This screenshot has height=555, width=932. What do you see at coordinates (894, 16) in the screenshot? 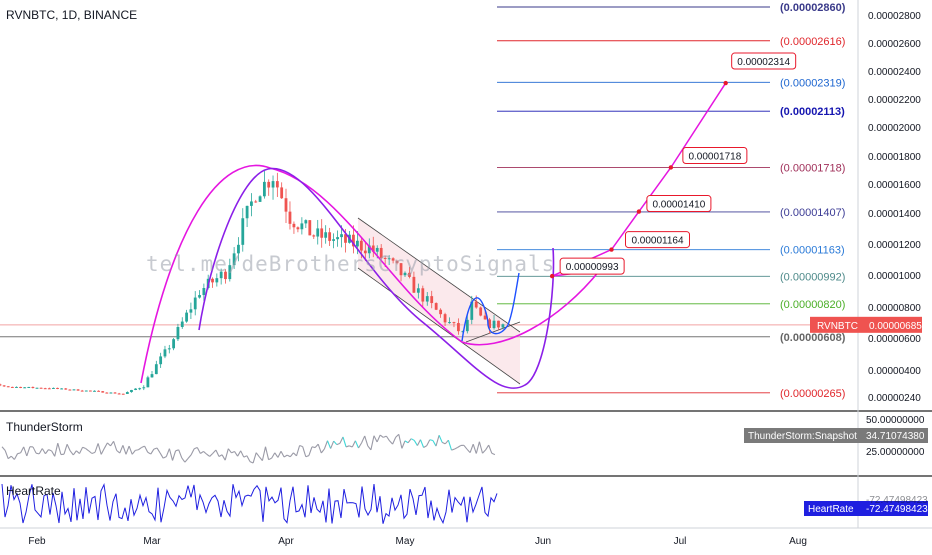
I see `y-tick-label: 0.00002800` at bounding box center [894, 16].